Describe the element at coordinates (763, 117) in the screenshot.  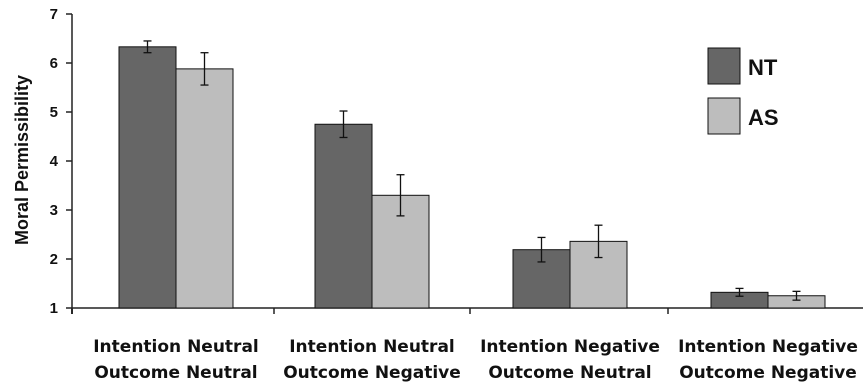
I see `legend-label-as: AS` at that location.